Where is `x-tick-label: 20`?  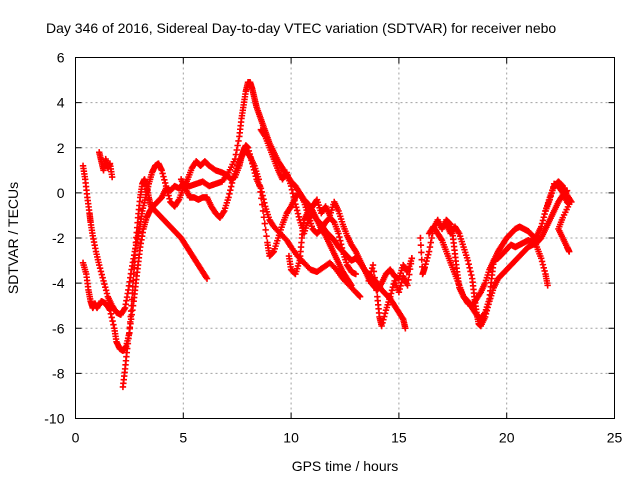 x-tick-label: 20 is located at coordinates (507, 438).